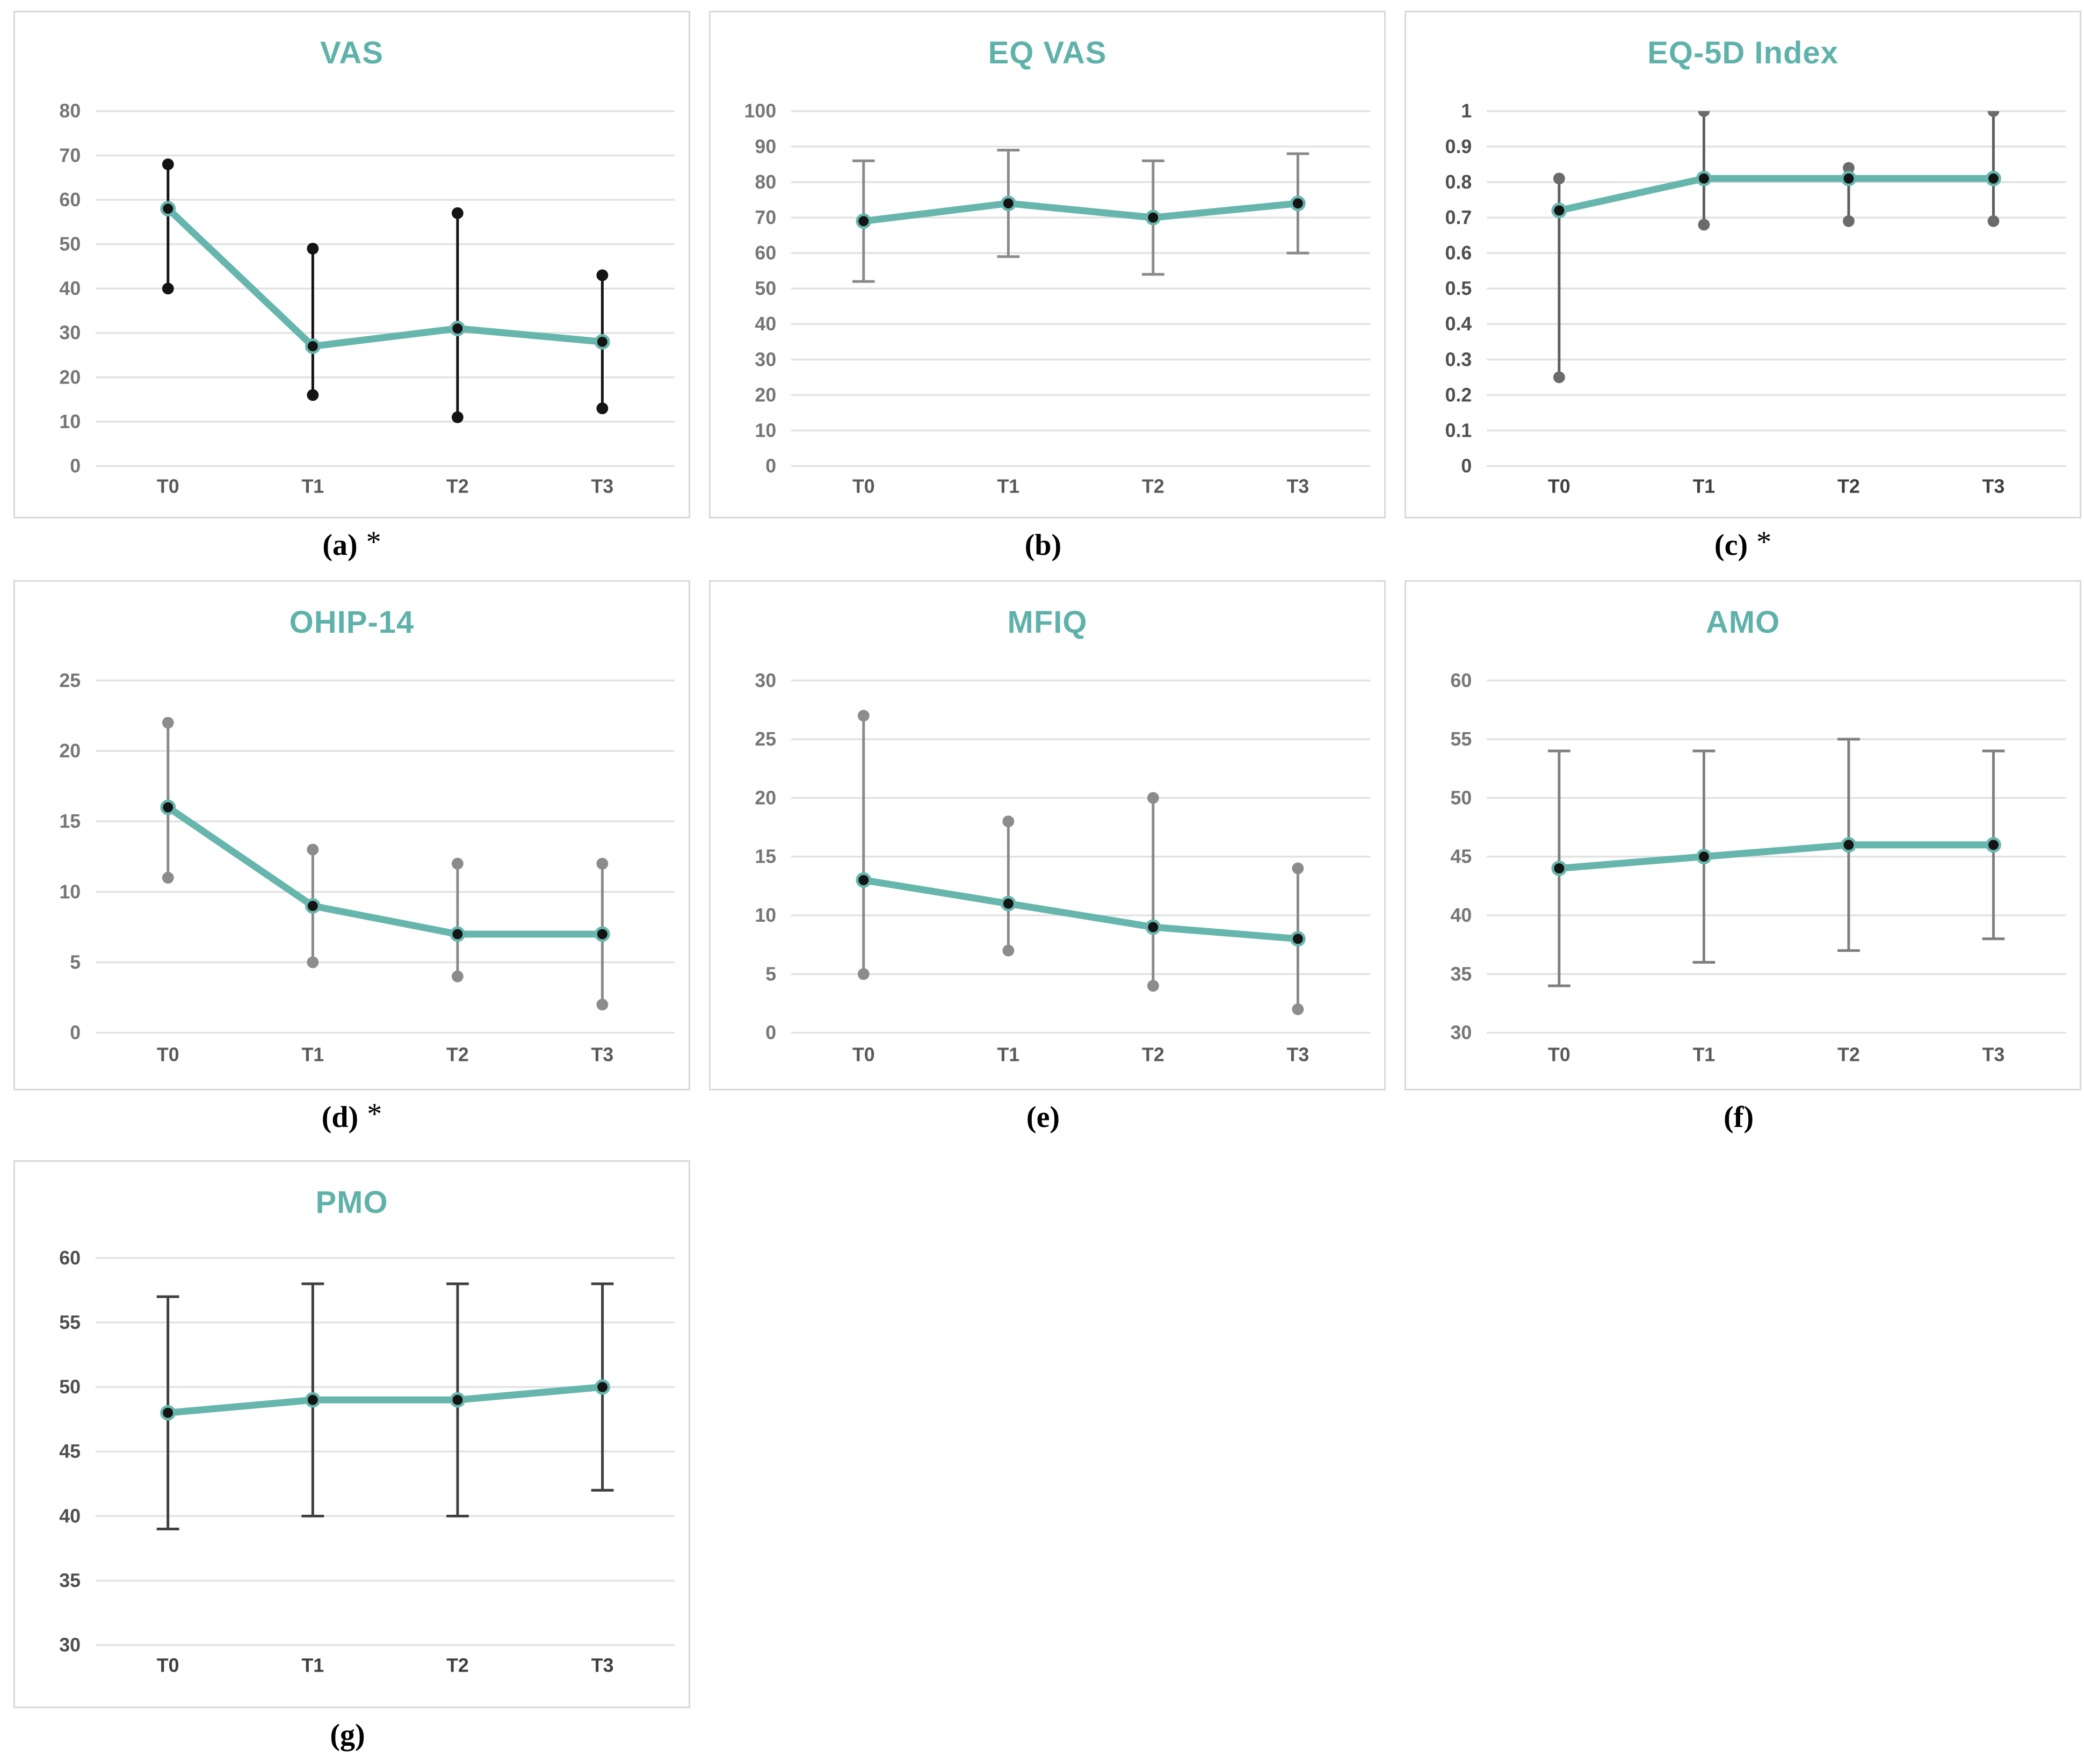  Describe the element at coordinates (374, 1114) in the screenshot. I see `ohip-14-caption-star: *` at that location.